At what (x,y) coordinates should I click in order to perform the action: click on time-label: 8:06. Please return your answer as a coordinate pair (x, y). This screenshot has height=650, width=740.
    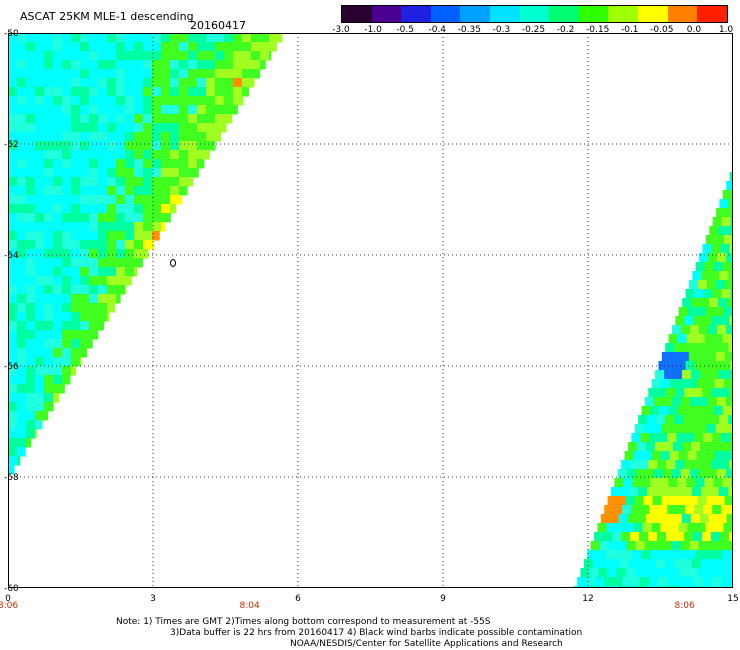
    Looking at the image, I should click on (685, 606).